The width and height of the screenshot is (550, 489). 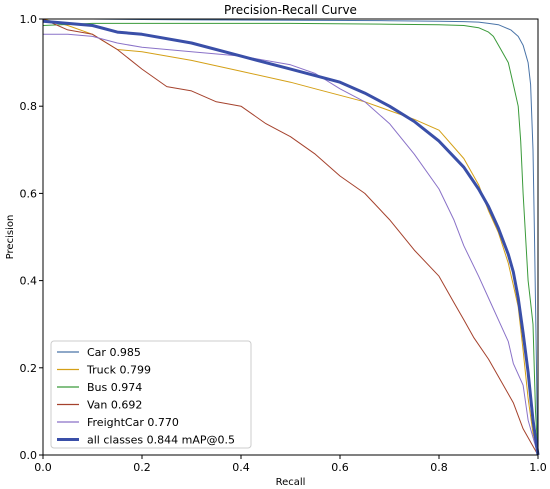 What do you see at coordinates (161, 440) in the screenshot?
I see `legend-entry-label: all classes 0.844 mAP@0.5` at bounding box center [161, 440].